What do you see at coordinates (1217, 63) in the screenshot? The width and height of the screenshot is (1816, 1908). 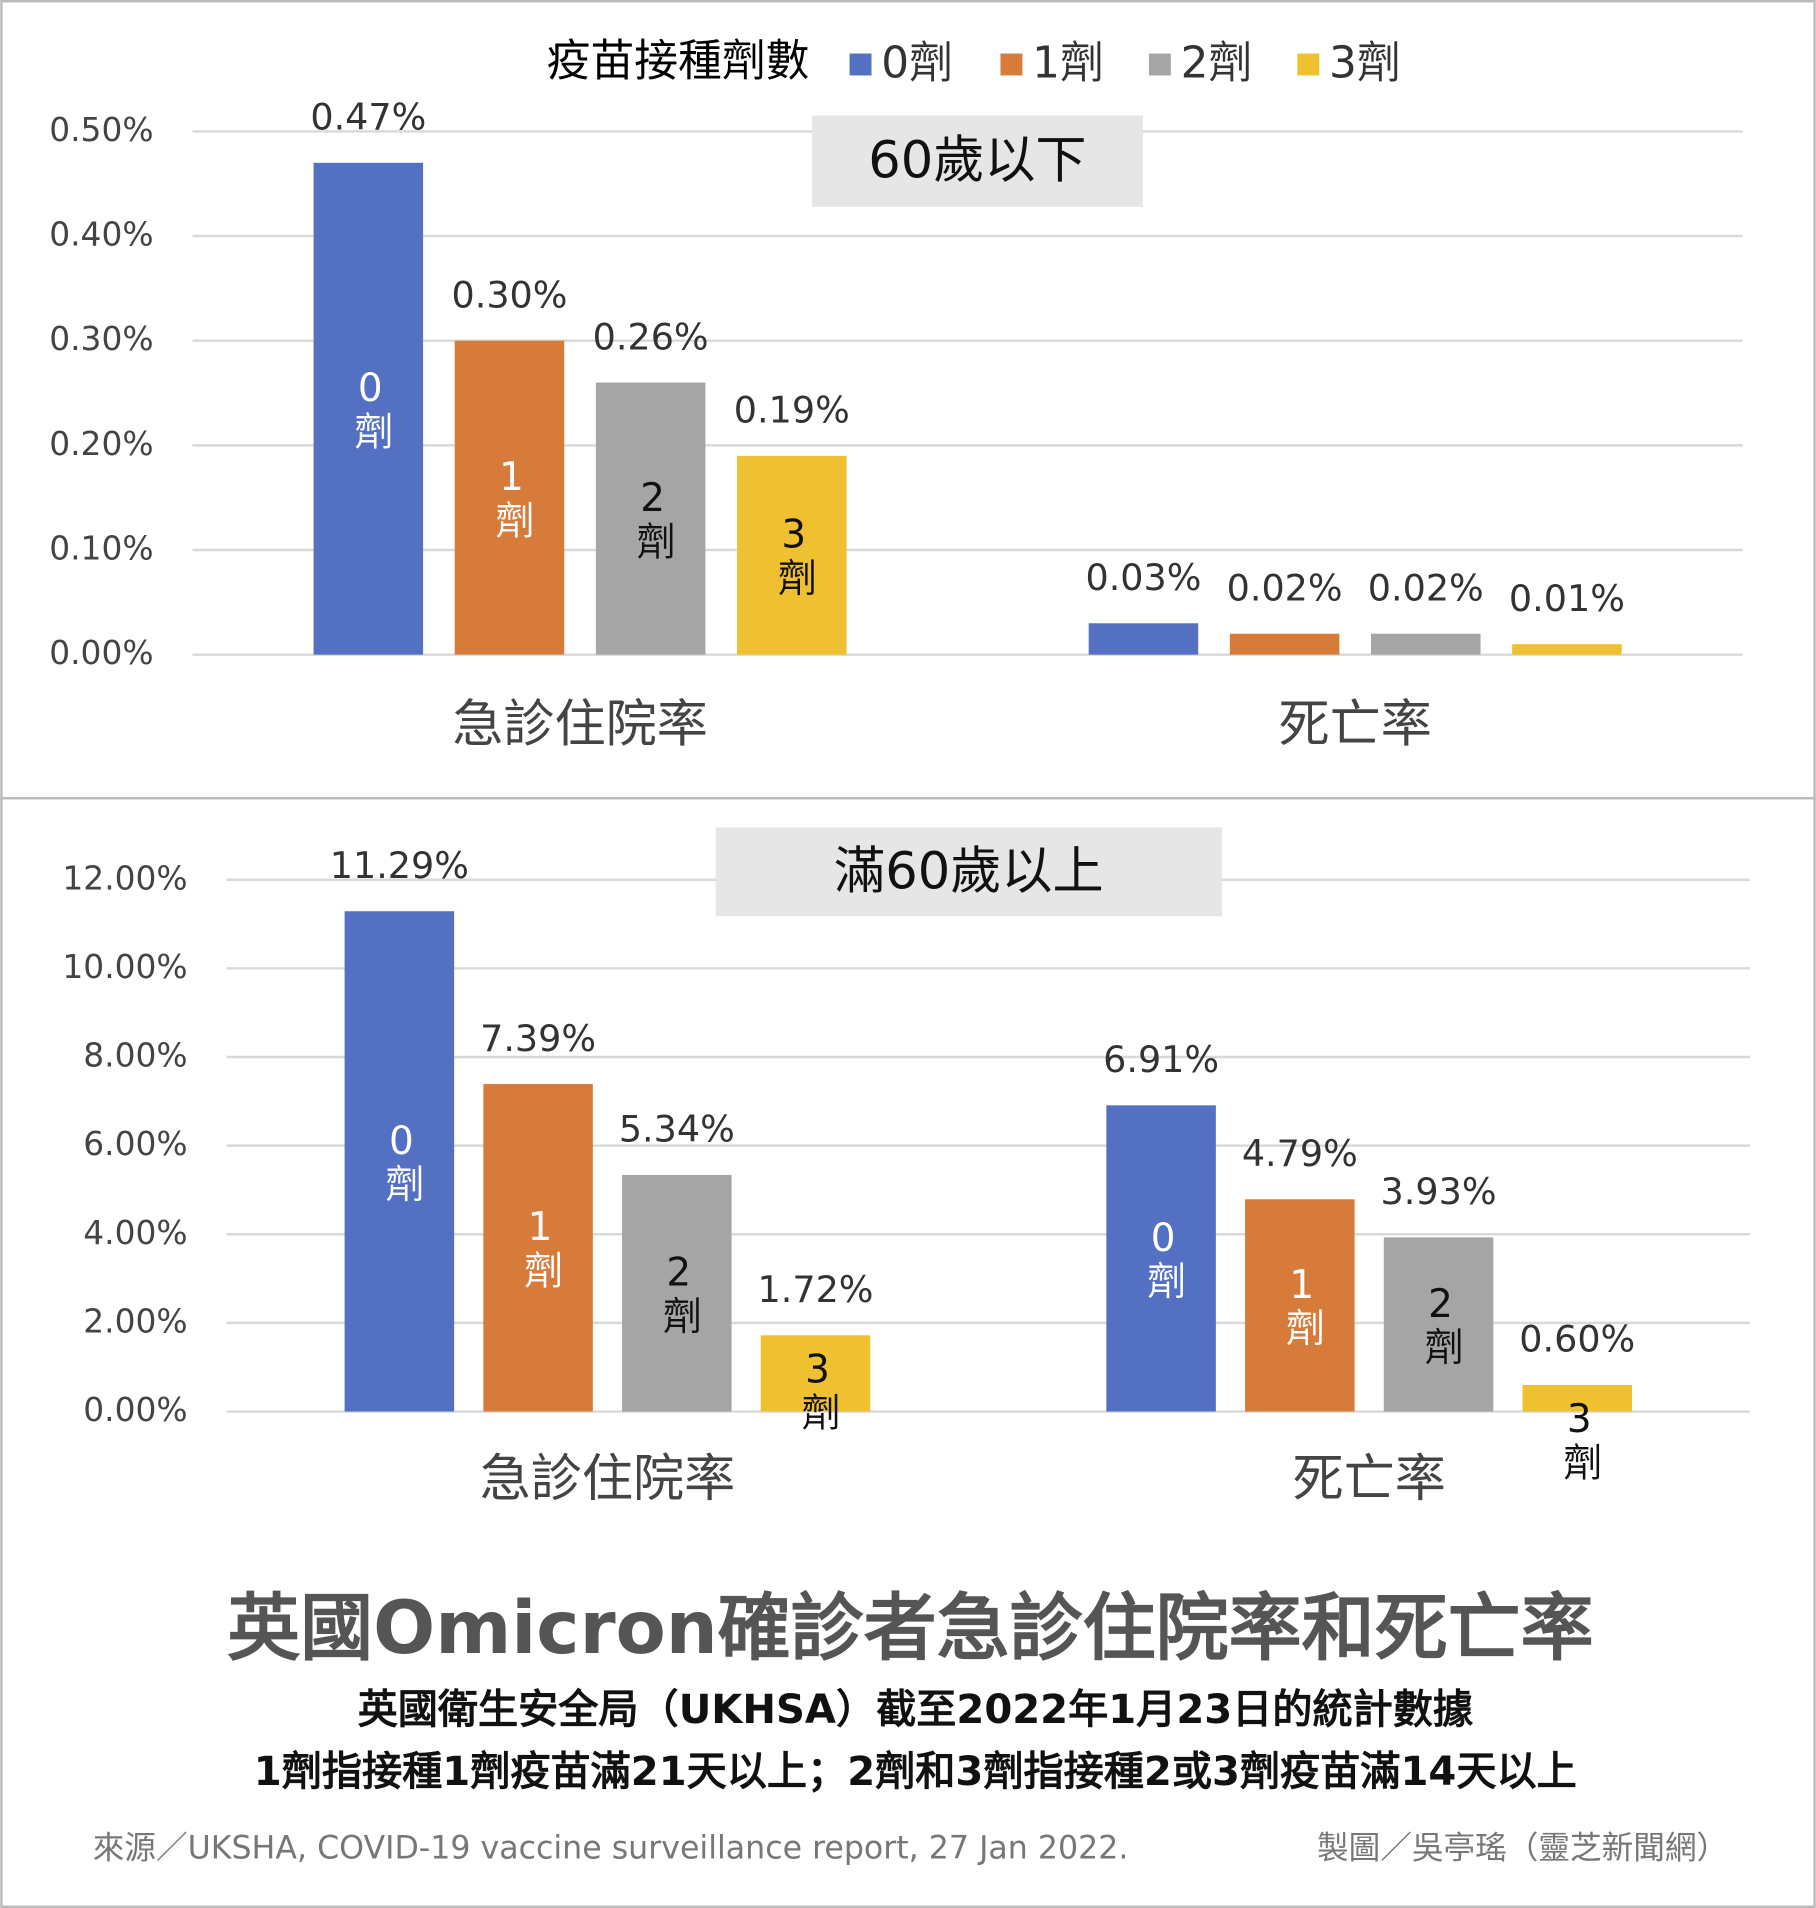 I see `legend-label: 2劑` at bounding box center [1217, 63].